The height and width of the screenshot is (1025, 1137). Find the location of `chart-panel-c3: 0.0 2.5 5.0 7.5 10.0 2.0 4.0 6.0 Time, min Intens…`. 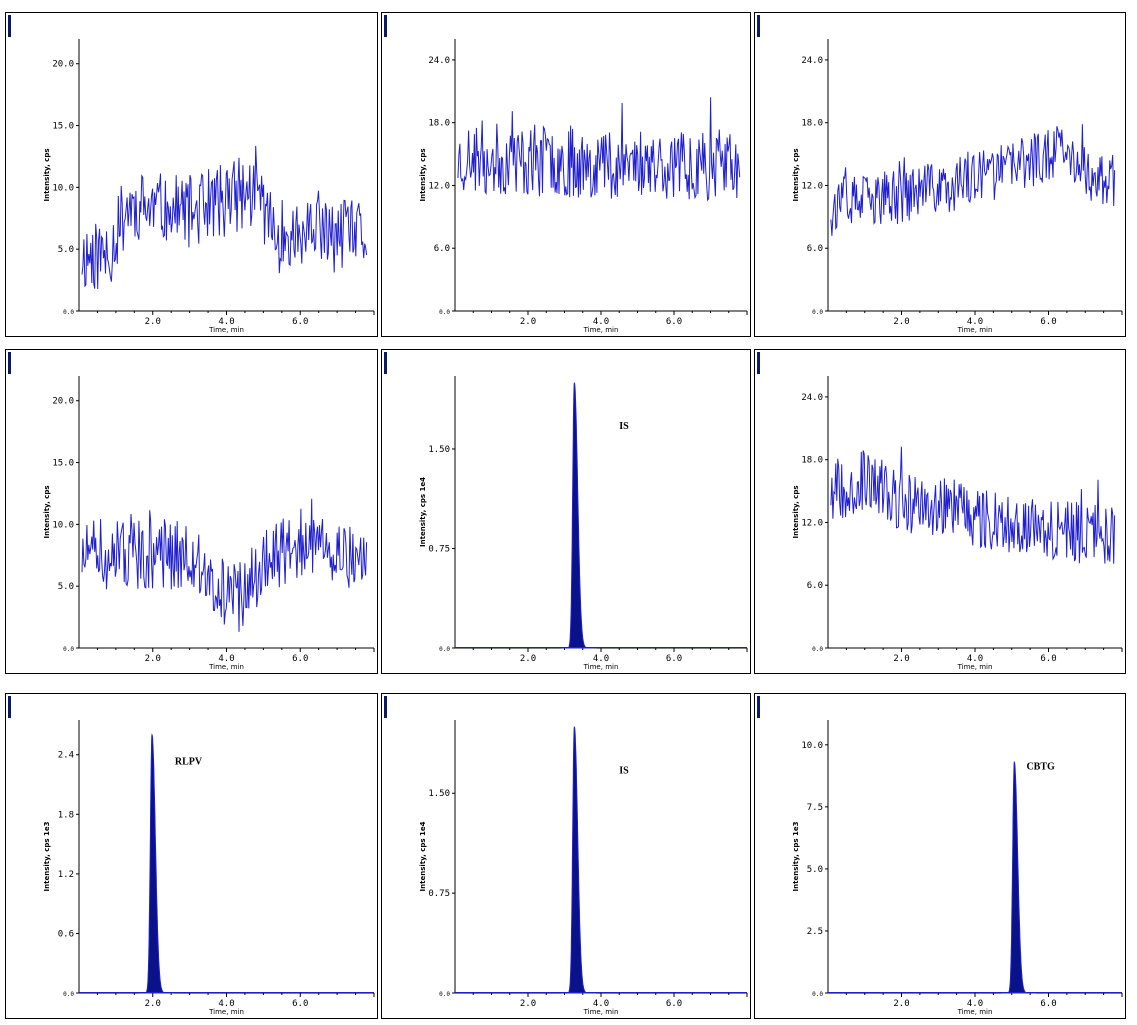

chart-panel-c3: 0.0 2.5 5.0 7.5 10.0 2.0 4.0 6.0 Time, min Intens… is located at coordinates (940, 856).